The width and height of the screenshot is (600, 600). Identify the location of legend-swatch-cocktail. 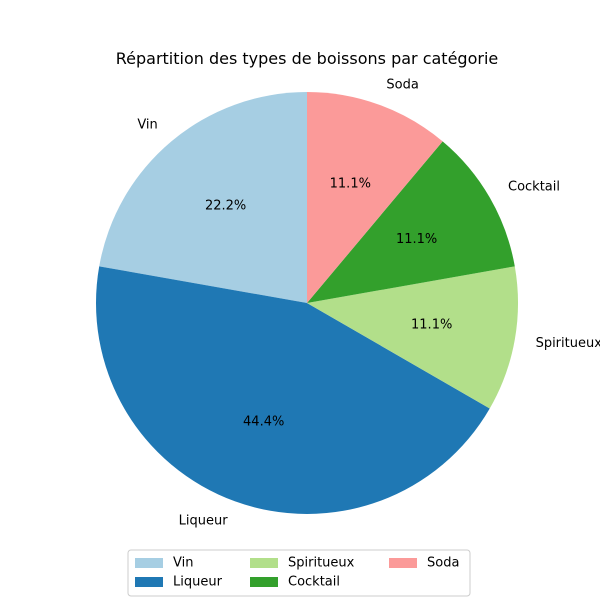
(264, 582).